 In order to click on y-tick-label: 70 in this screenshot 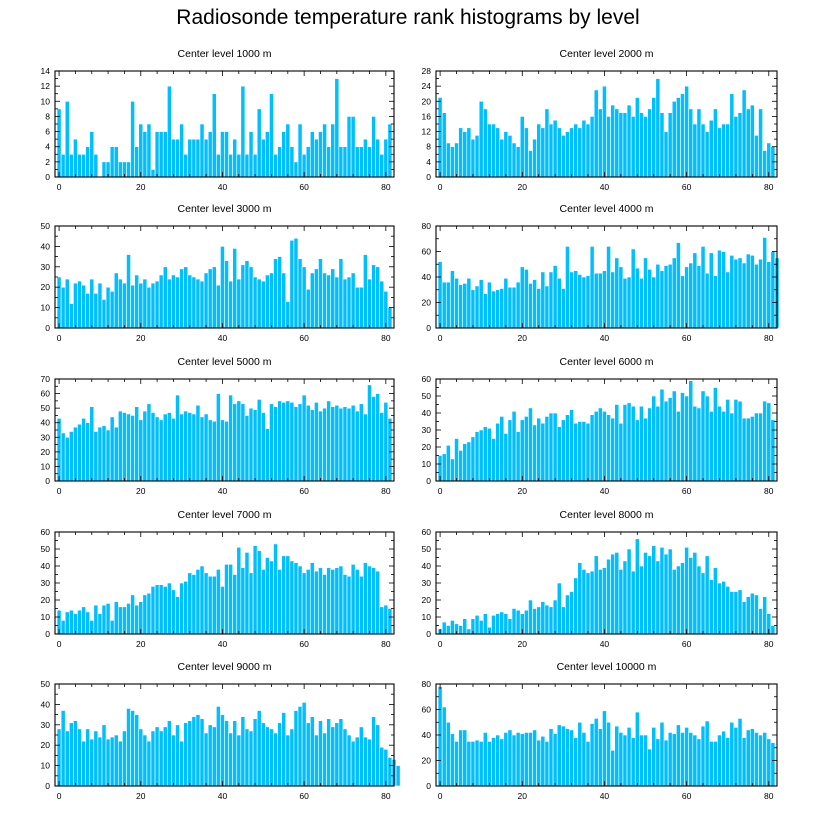, I will do `click(46, 379)`.